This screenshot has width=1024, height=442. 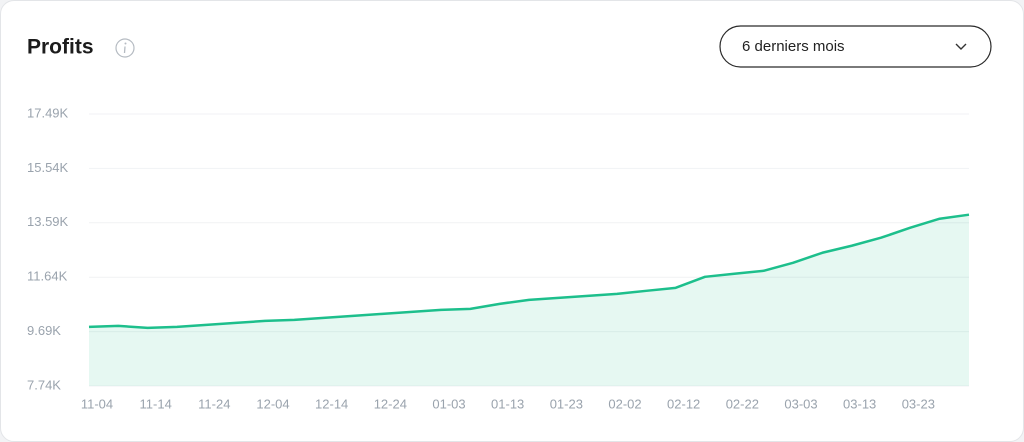 I want to click on x-tick-label: 01-03, so click(x=448, y=403).